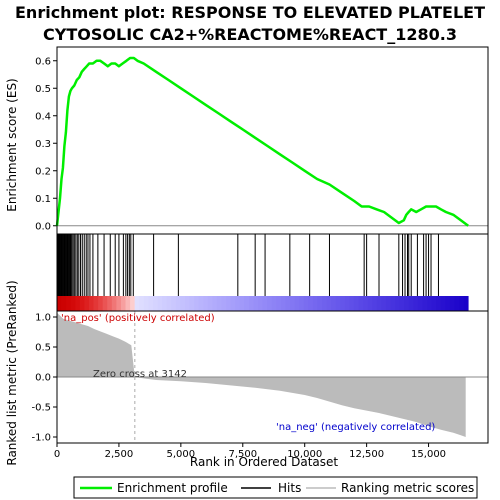 The height and width of the screenshot is (500, 500). I want to click on metric-y-tick-label: 1.0, so click(43, 318).